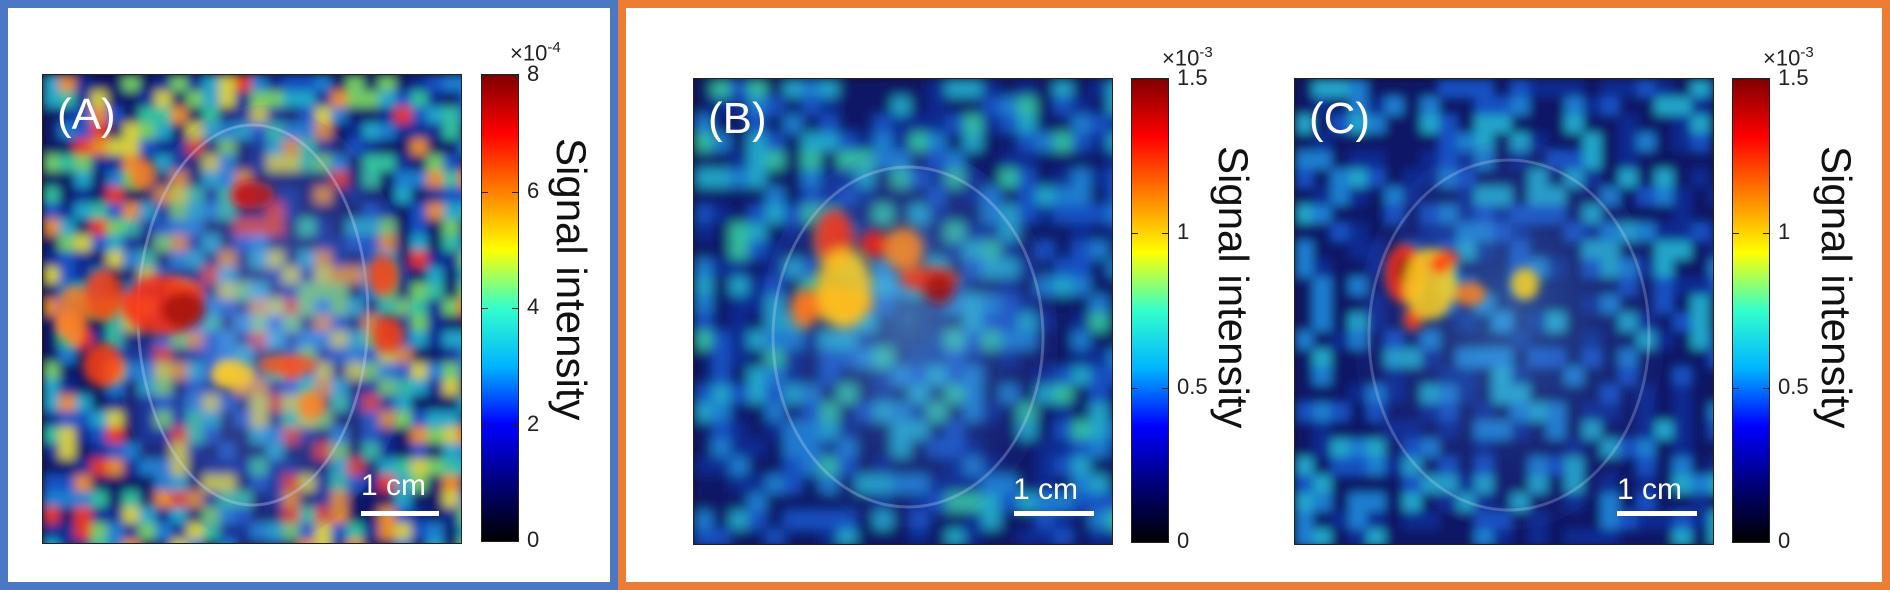 The image size is (1890, 590). What do you see at coordinates (1782, 58) in the screenshot?
I see `colorbar-multiplier-base-c: ×10` at bounding box center [1782, 58].